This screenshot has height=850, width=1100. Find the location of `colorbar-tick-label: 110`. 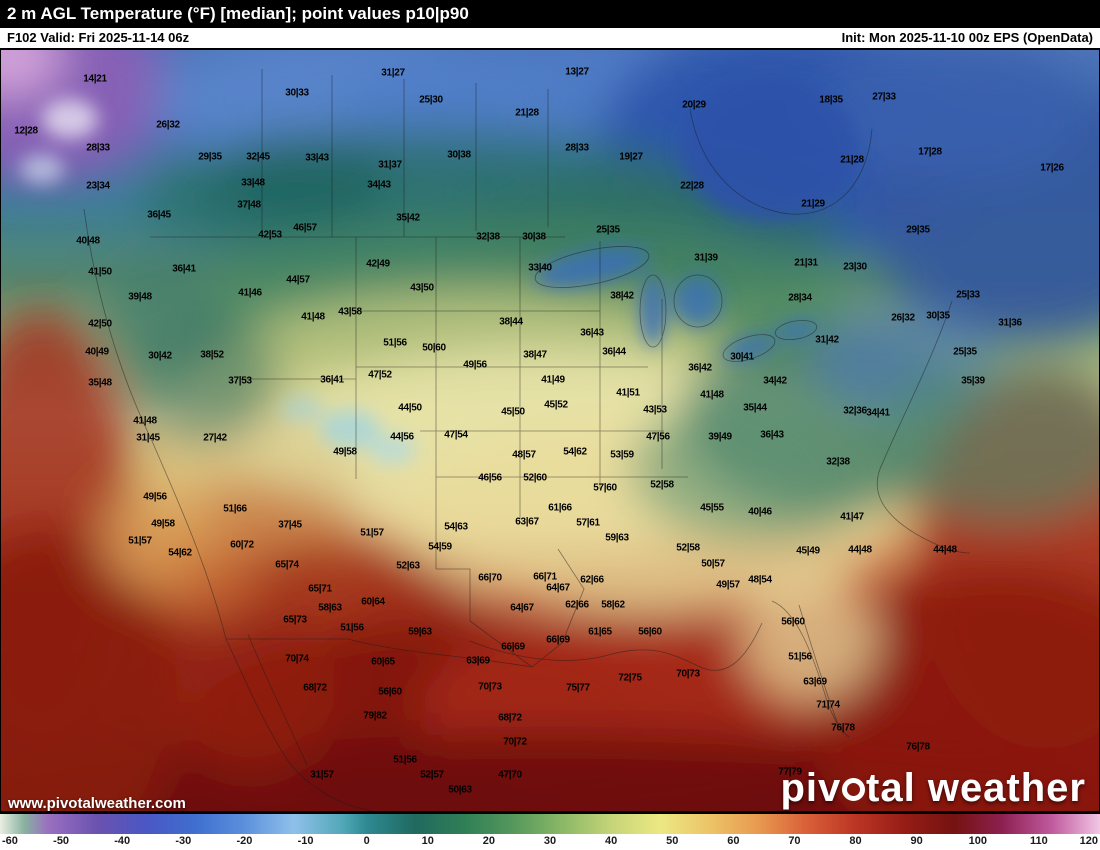

colorbar-tick-label: 110 is located at coordinates (1039, 841).